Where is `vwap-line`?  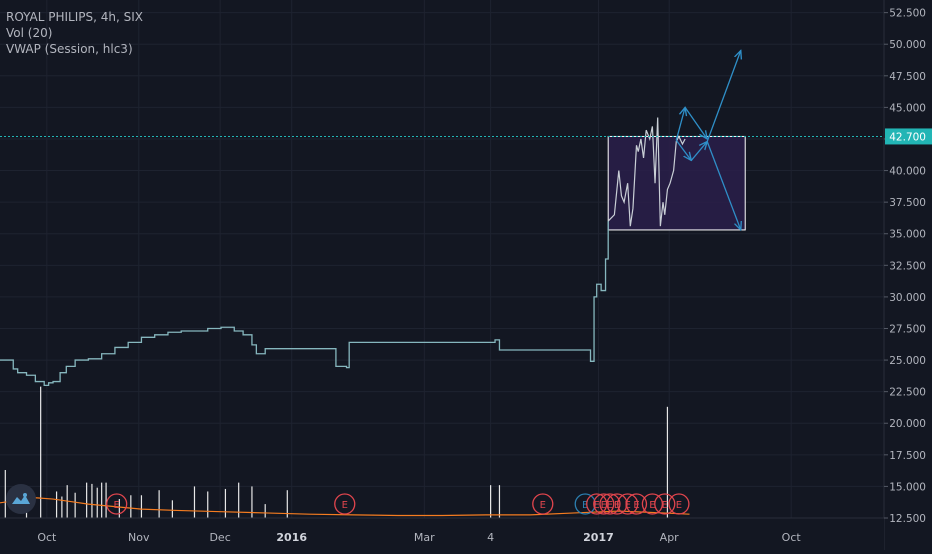
vwap-line is located at coordinates (345, 507).